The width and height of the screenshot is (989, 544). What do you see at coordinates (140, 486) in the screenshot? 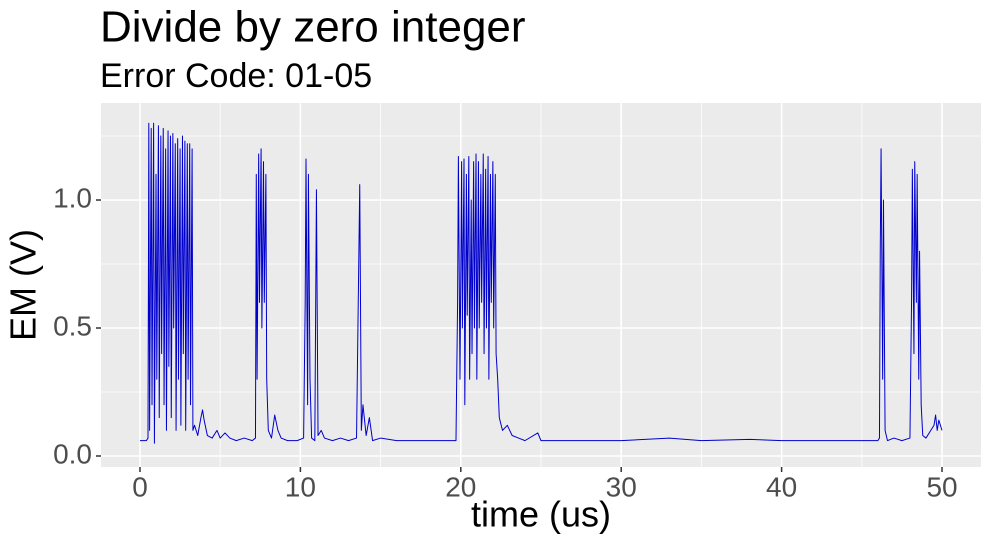
I see `x-tick-label: 0` at bounding box center [140, 486].